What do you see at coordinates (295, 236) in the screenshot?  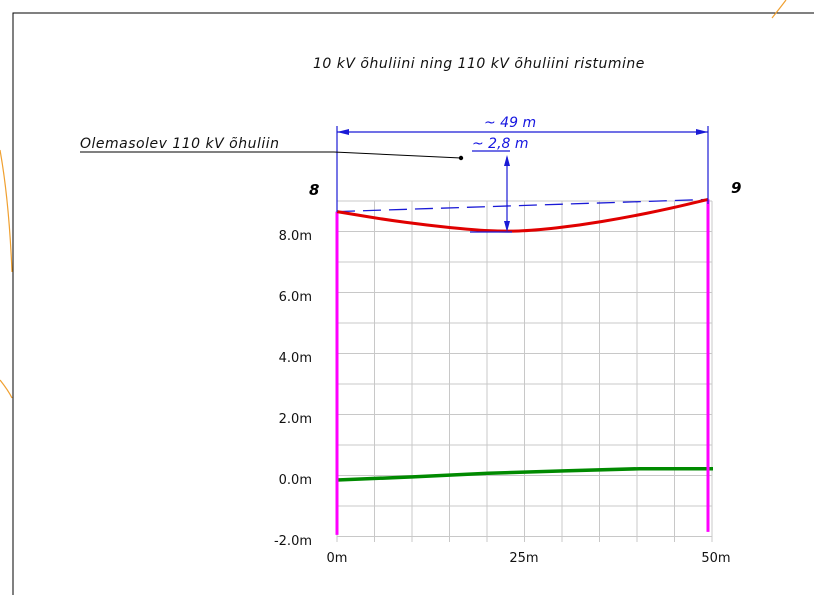 I see `y-tick-label: 8.0m` at bounding box center [295, 236].